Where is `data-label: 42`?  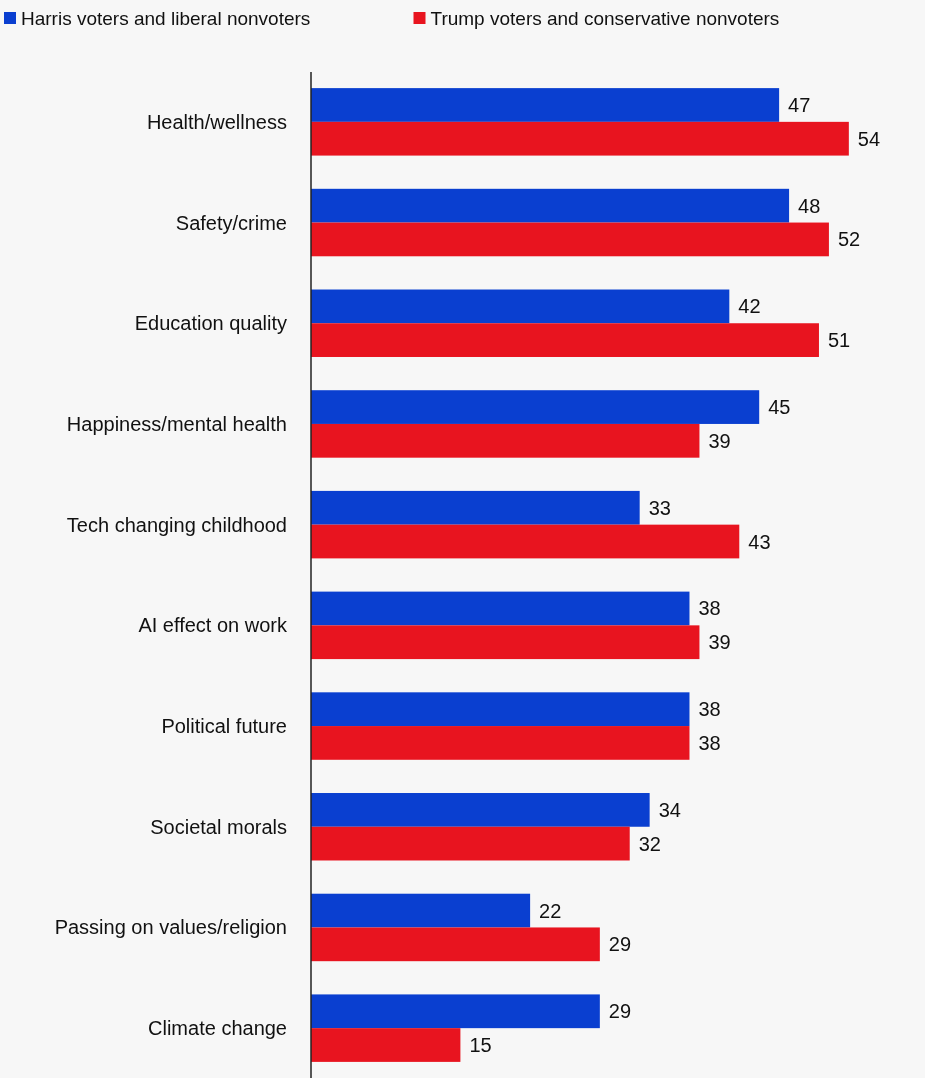
data-label: 42 is located at coordinates (749, 306).